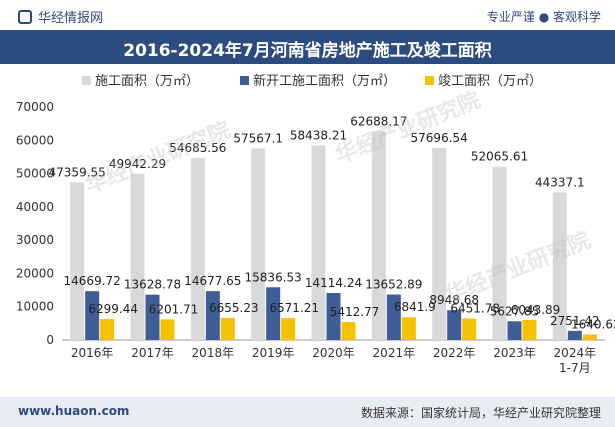 This screenshot has width=615, height=427. I want to click on data-label: 5412.77, so click(355, 312).